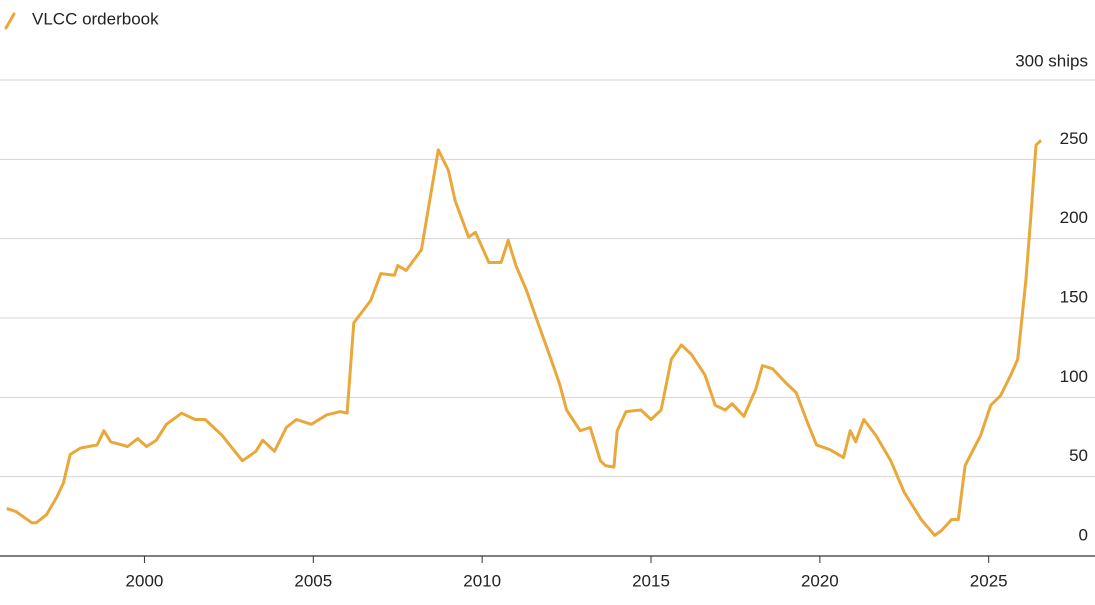 This screenshot has height=605, width=1095. I want to click on y-tick-label: 0, so click(1083, 534).